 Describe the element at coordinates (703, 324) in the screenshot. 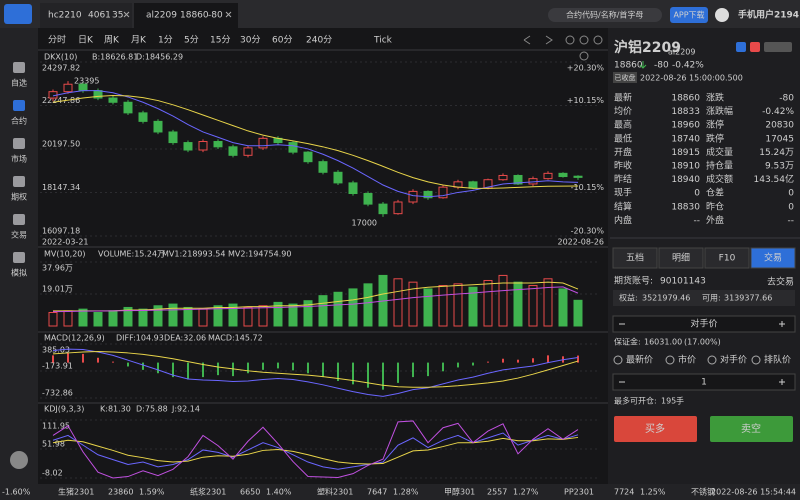

I see `price-type: 对手价` at that location.